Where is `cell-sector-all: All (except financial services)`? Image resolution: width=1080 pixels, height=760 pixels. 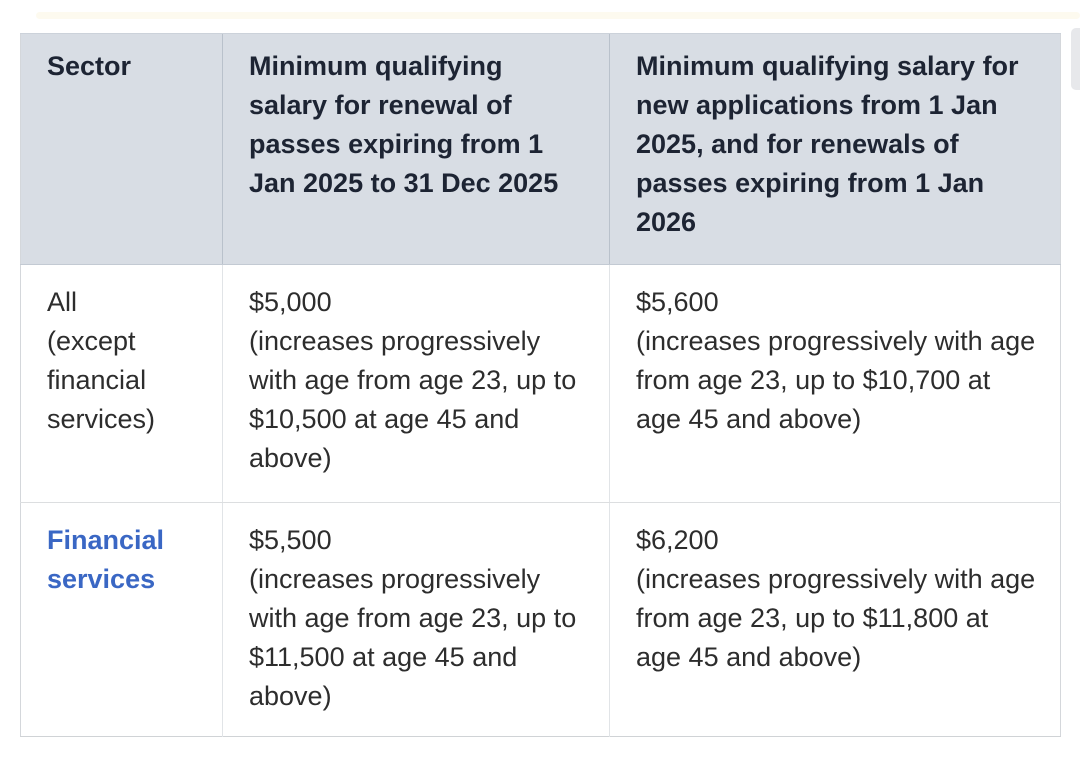 cell-sector-all: All (except financial services) is located at coordinates (121, 383).